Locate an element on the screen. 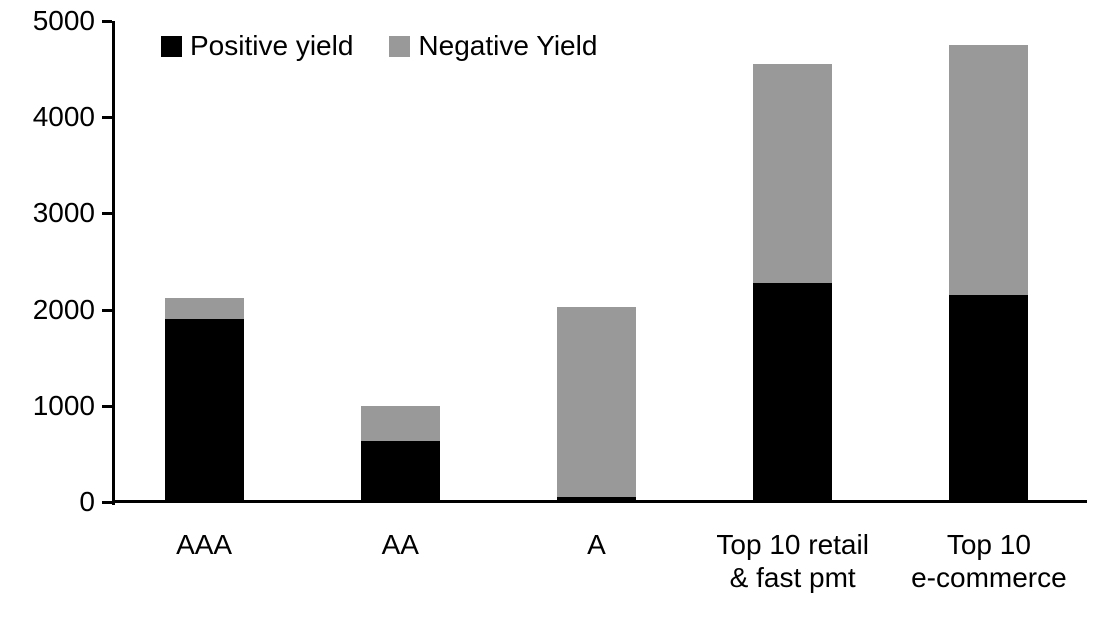  y-tick-label: 5000 is located at coordinates (63, 20).